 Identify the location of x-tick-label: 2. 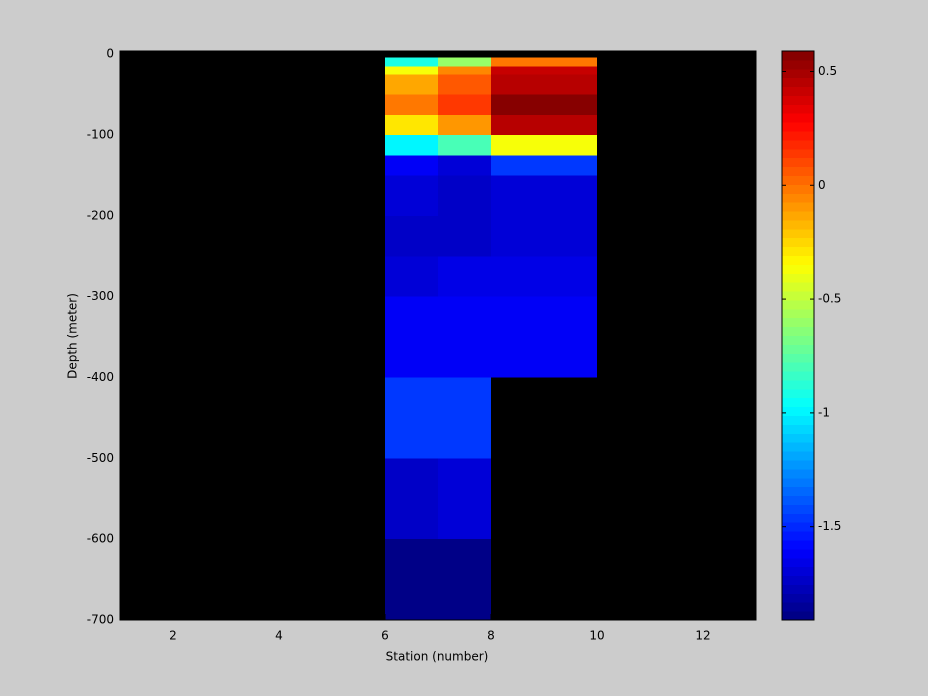
(173, 636).